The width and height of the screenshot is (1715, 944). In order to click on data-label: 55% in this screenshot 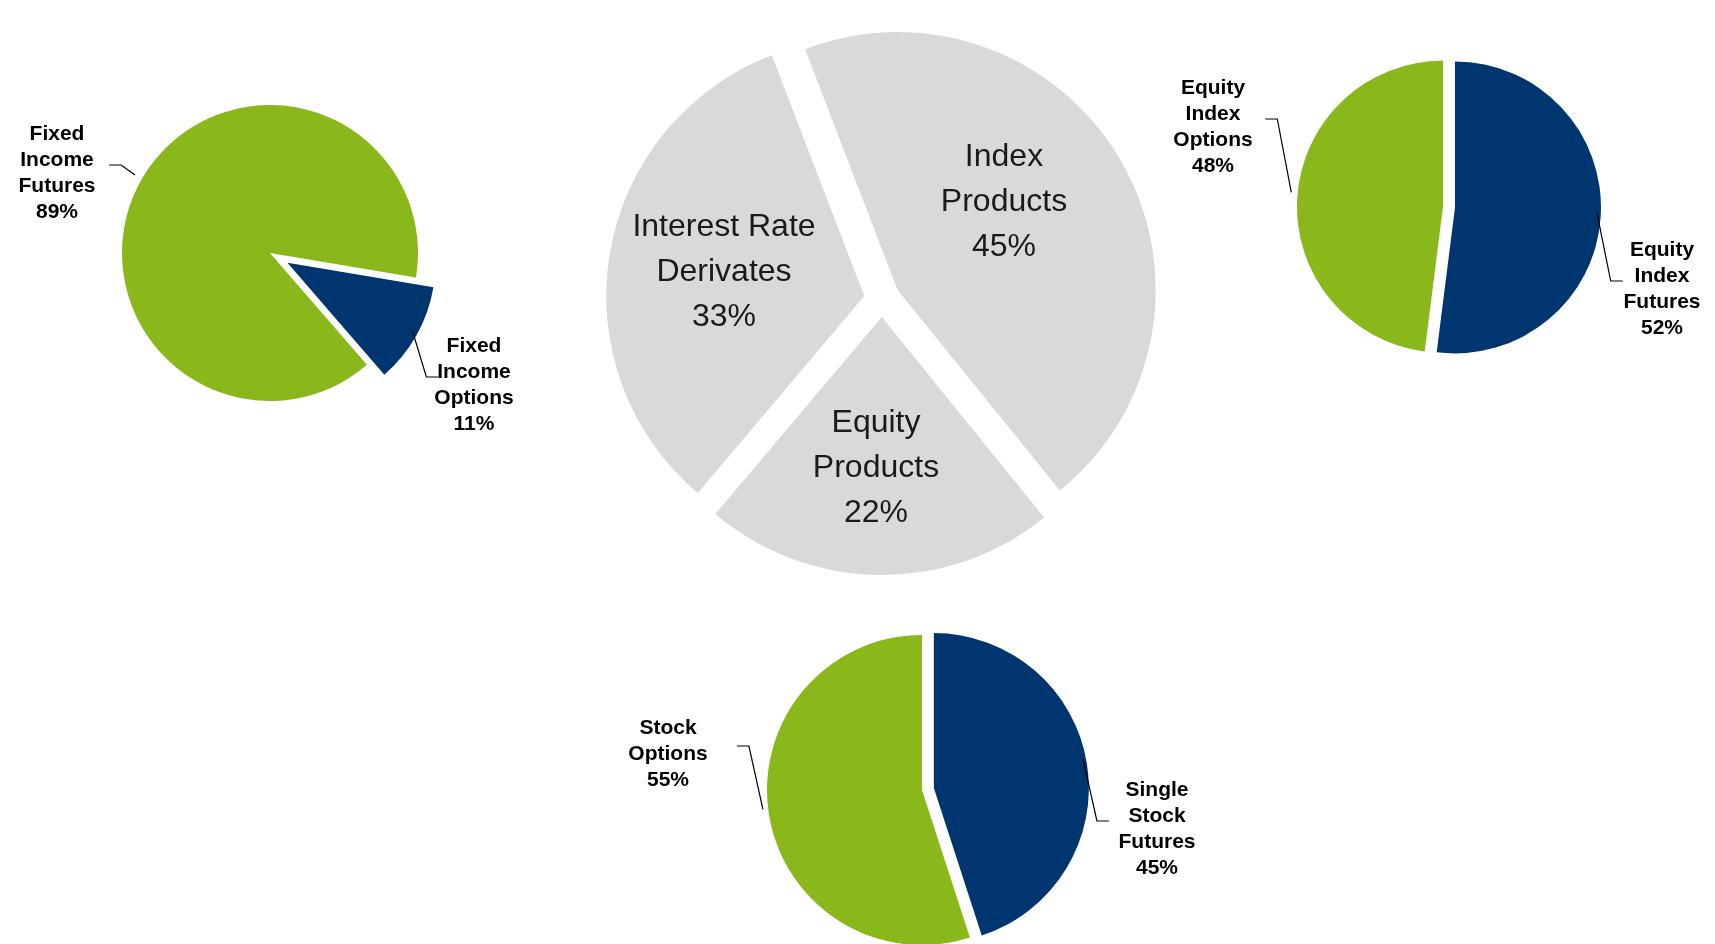, I will do `click(668, 778)`.